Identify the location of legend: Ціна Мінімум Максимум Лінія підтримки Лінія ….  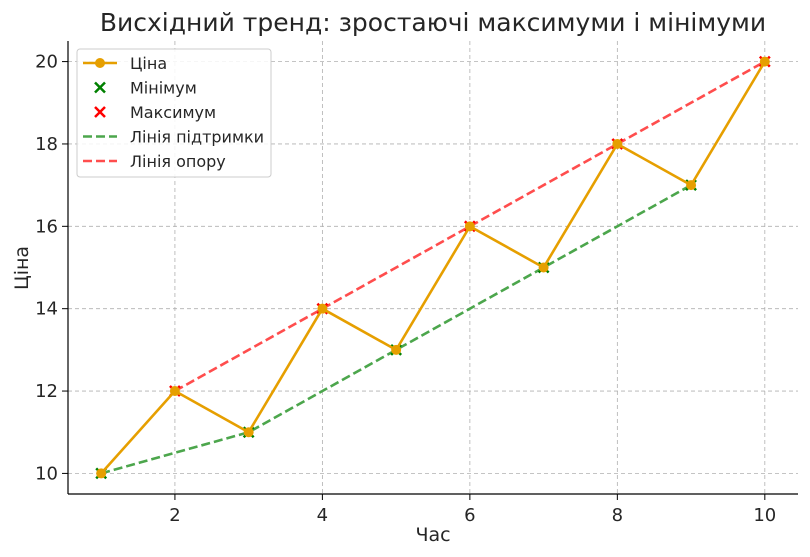
(174, 113).